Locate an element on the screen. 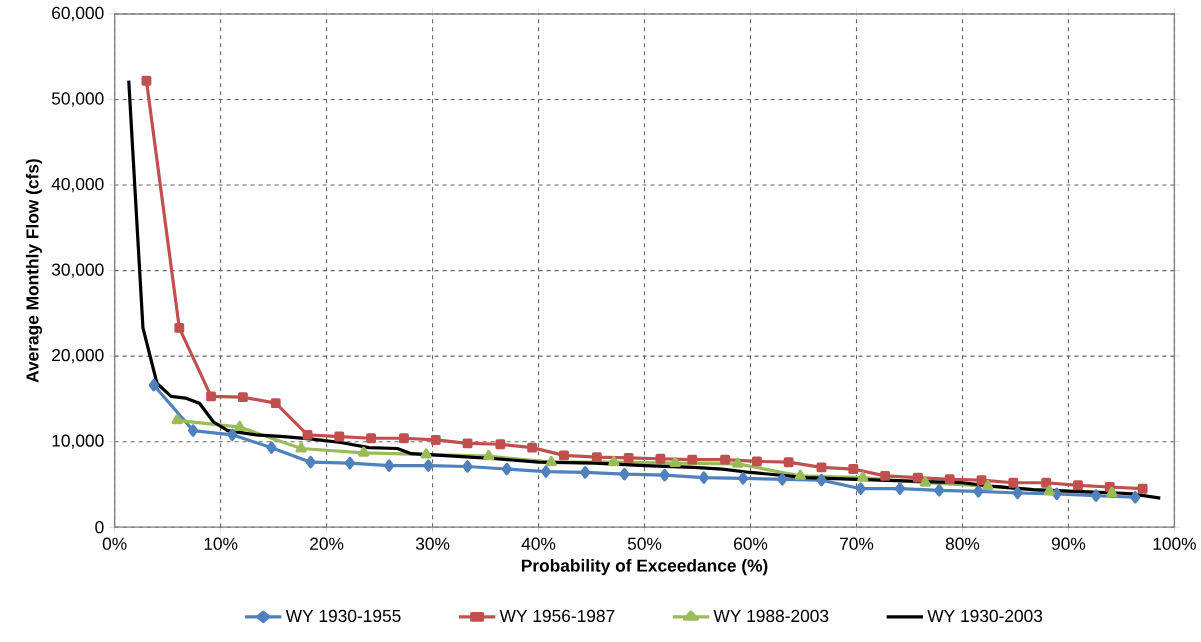  y-tick-label: 40,000 is located at coordinates (77, 185).